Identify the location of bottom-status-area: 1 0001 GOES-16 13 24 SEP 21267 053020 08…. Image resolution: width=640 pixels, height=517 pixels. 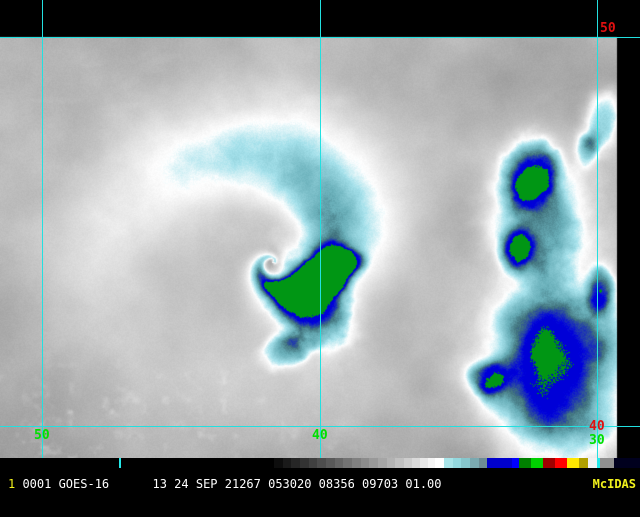
(320, 474).